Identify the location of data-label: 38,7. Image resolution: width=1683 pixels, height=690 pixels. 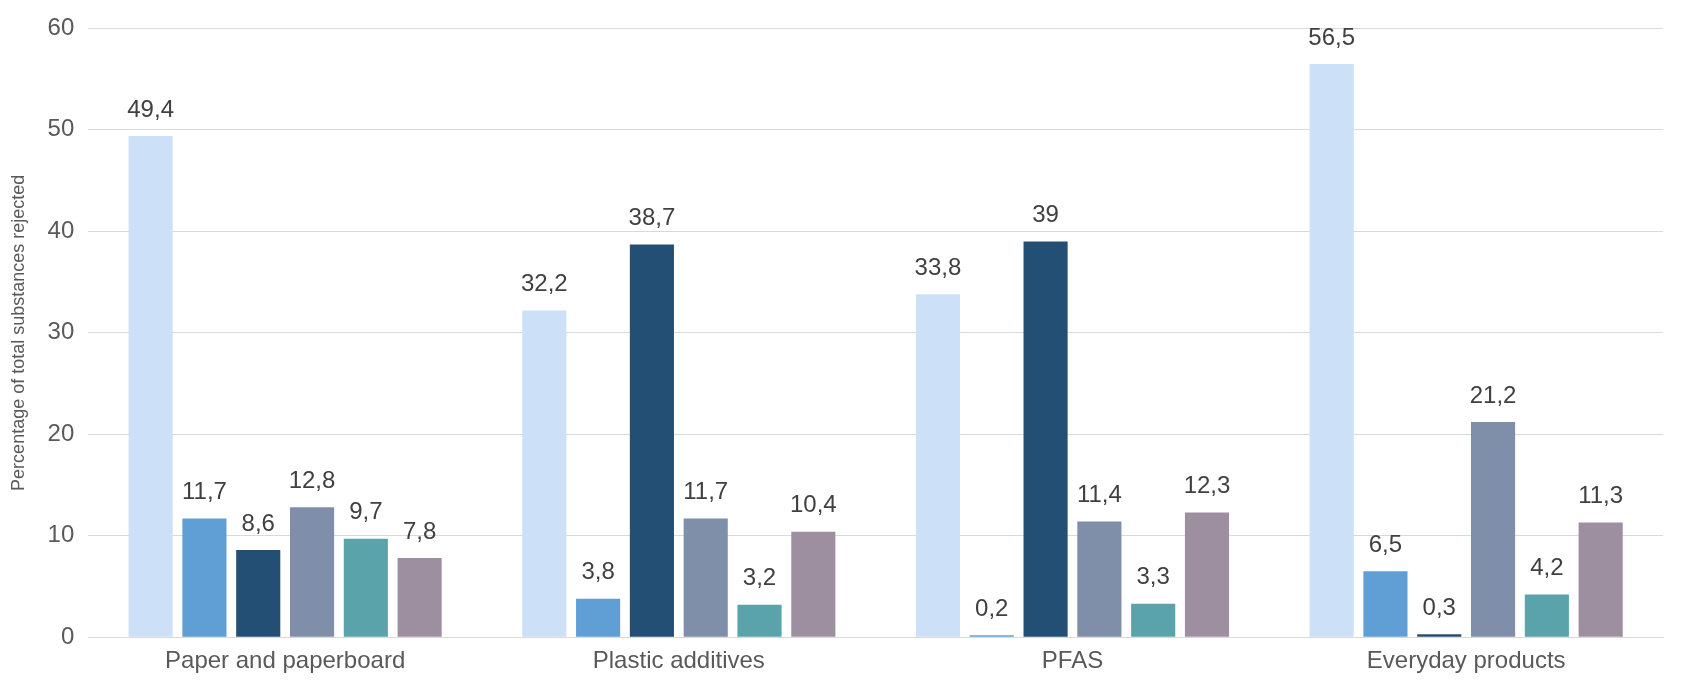
(652, 217).